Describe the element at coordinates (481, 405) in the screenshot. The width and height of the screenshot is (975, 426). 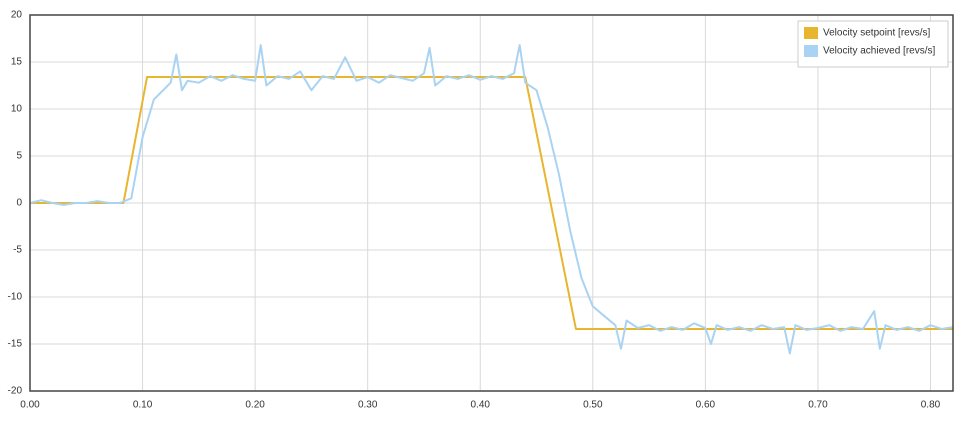
I see `x-tick-label: 0.40` at that location.